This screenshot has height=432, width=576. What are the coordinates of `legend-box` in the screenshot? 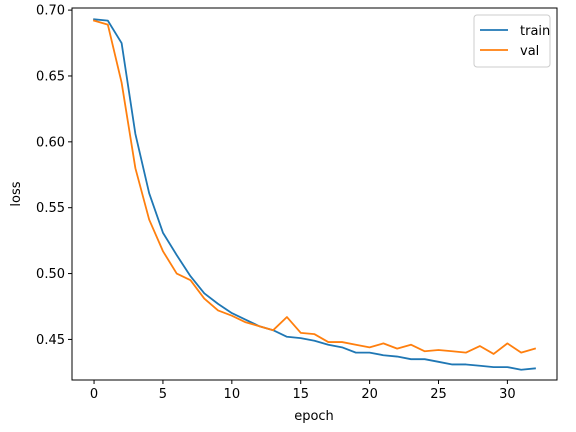 It's located at (512, 41).